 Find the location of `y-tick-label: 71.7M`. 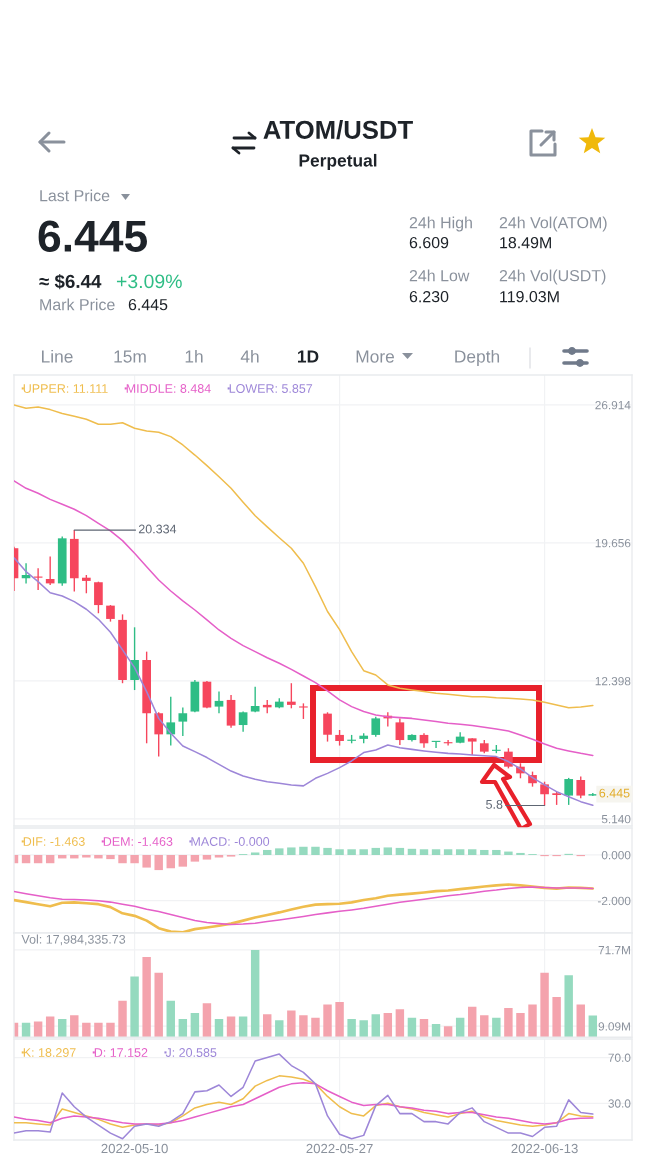

y-tick-label: 71.7M is located at coordinates (614, 950).